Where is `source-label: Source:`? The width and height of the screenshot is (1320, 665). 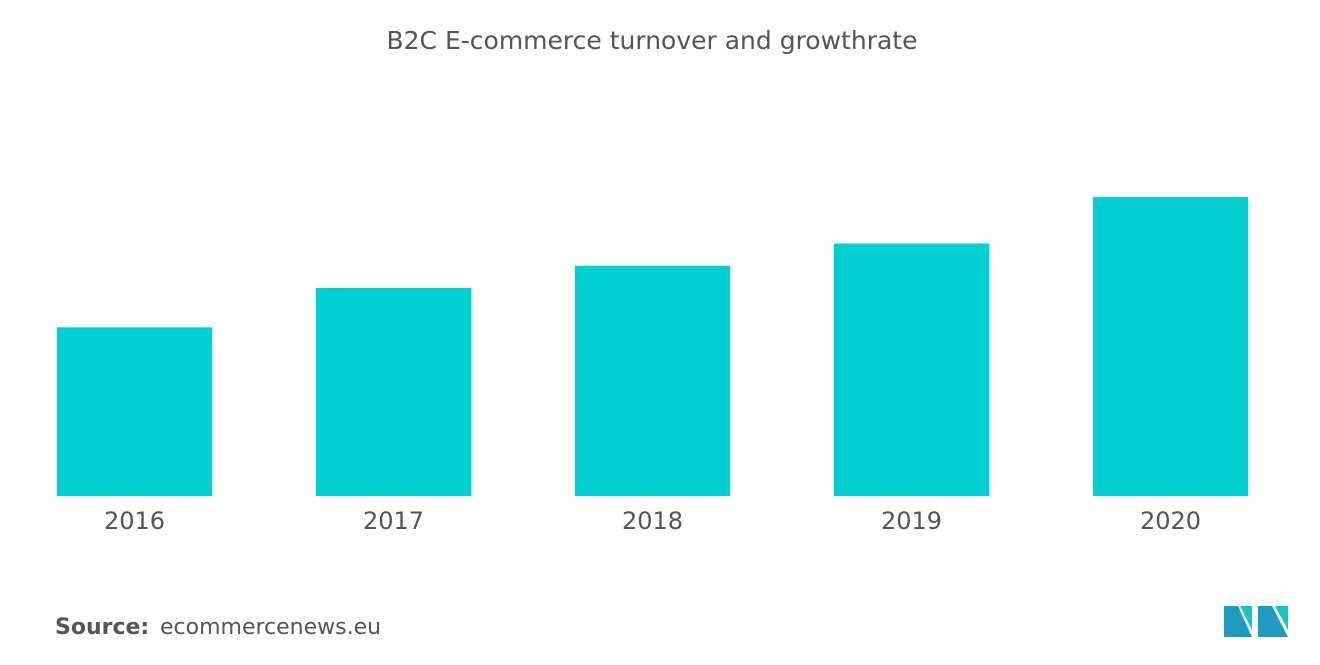
source-label: Source: is located at coordinates (102, 627).